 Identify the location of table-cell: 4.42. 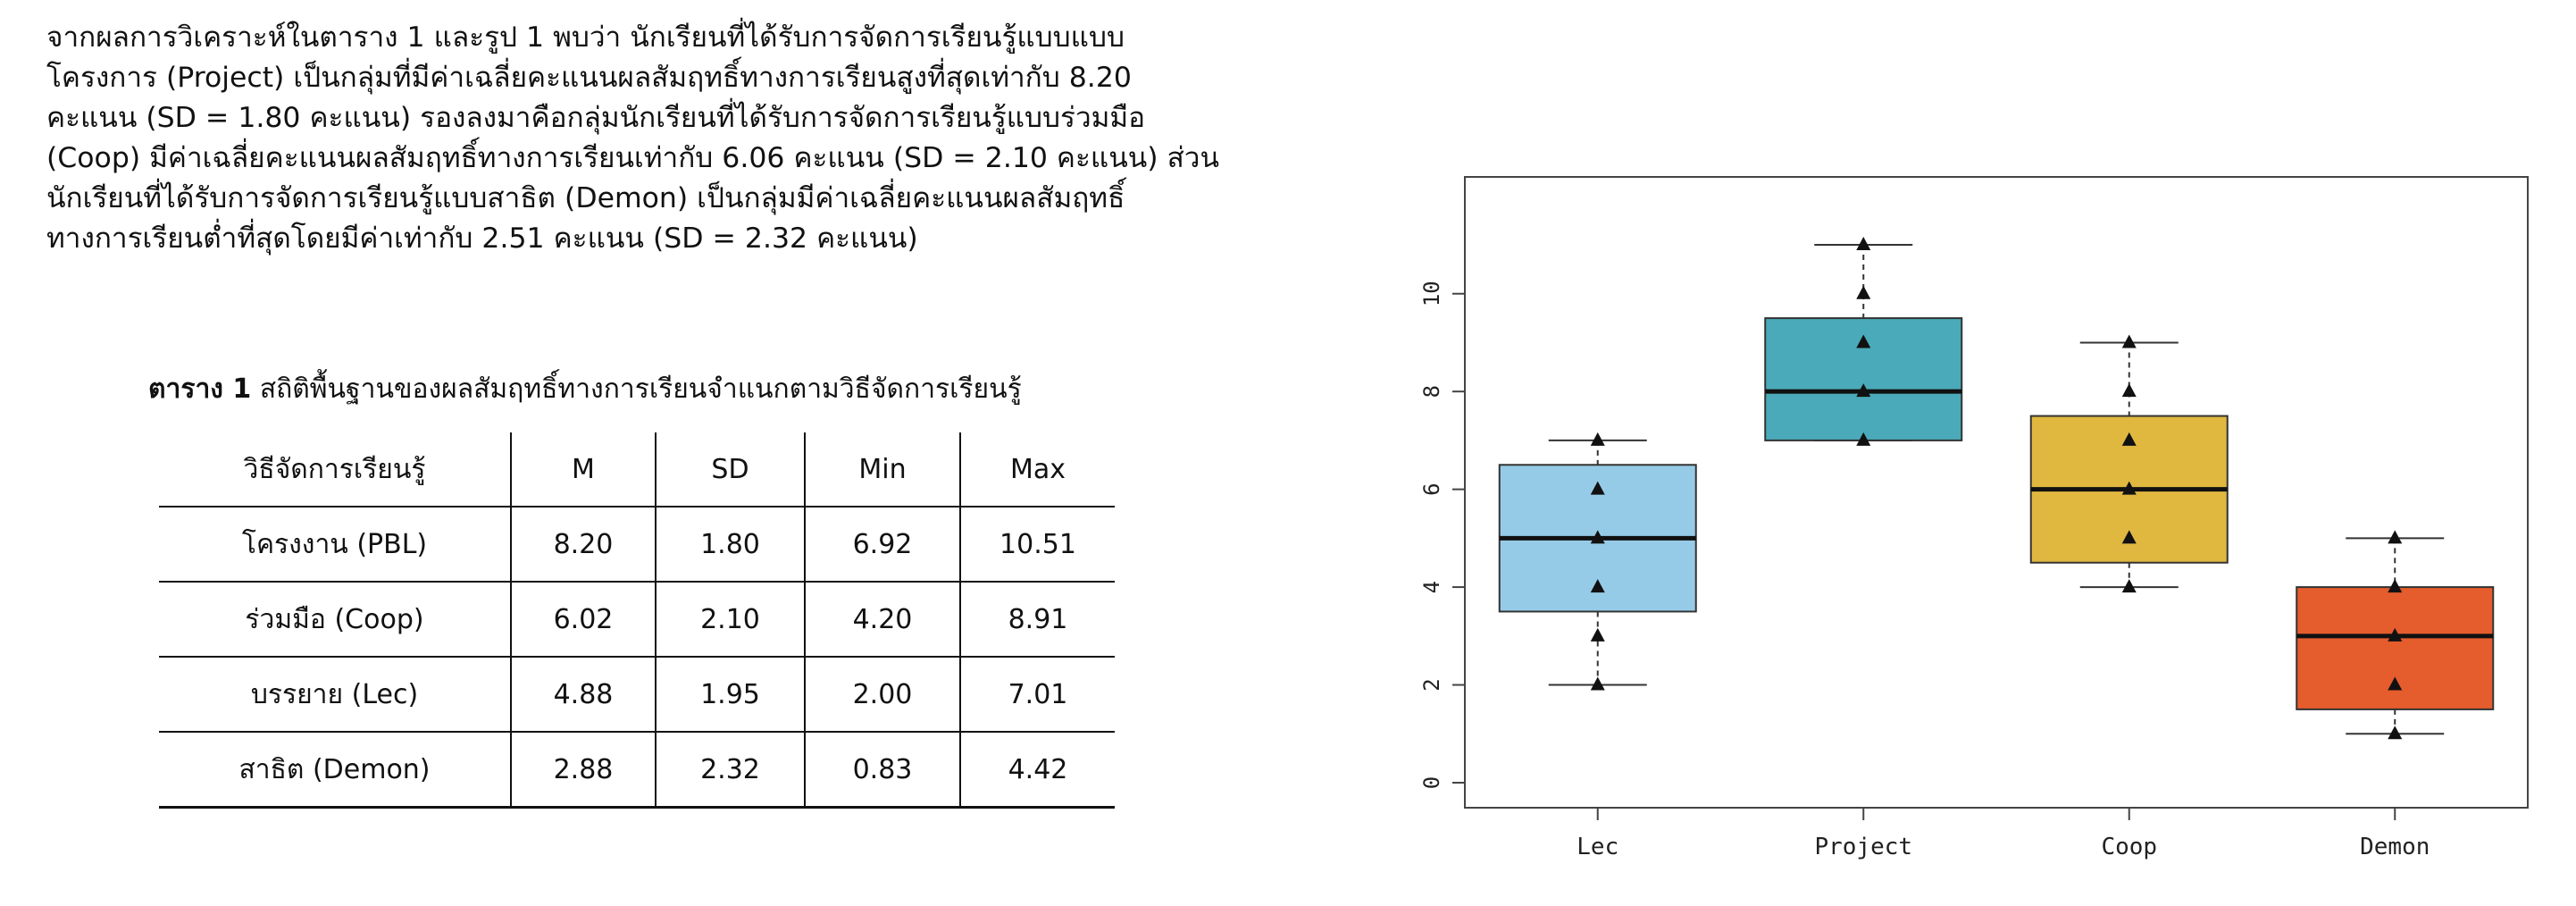
(1037, 770).